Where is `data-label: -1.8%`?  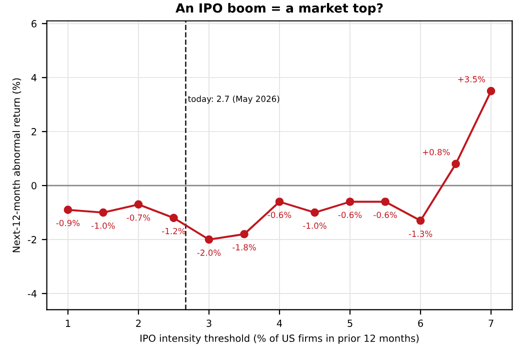
data-label: -1.8% is located at coordinates (244, 247).